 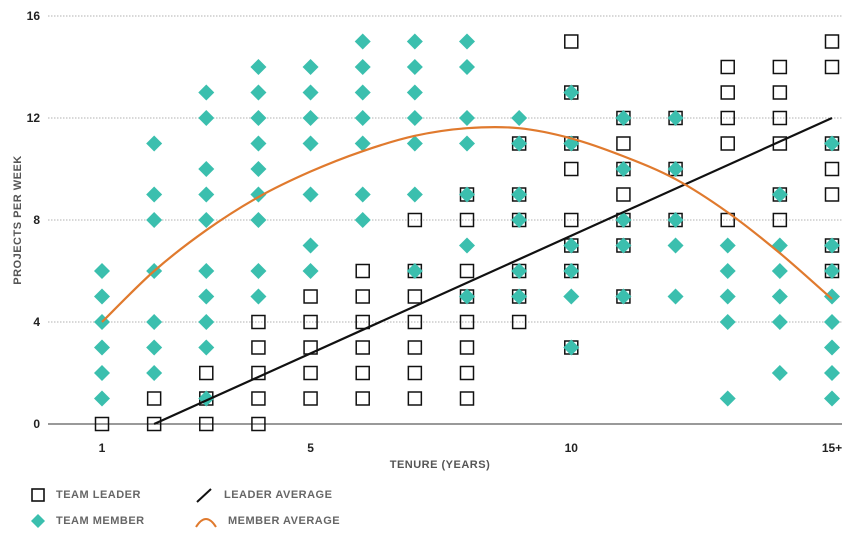 I want to click on y-tick-label: 4, so click(x=36, y=322).